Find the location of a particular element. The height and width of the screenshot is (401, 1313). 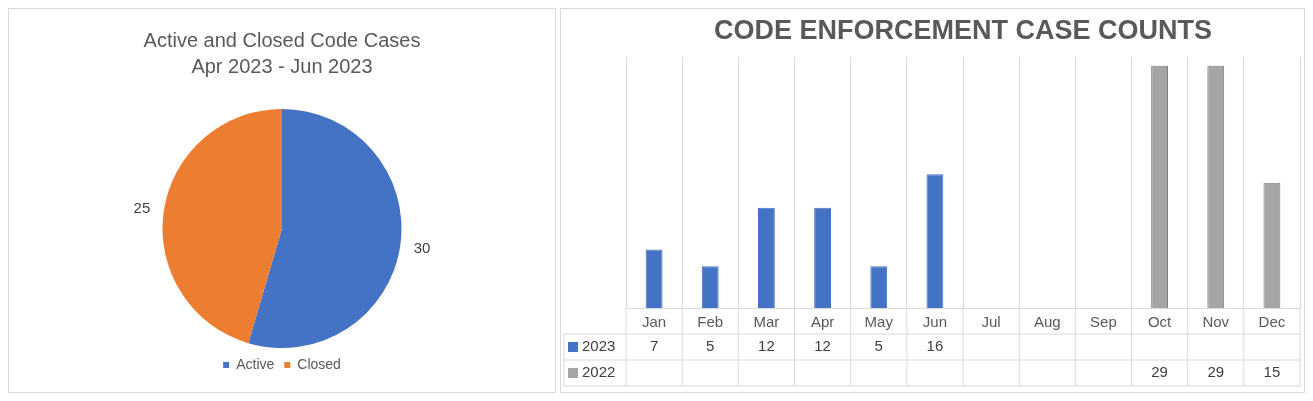

chart-subtitle: Apr 2023 - Jun 2023 is located at coordinates (282, 65).